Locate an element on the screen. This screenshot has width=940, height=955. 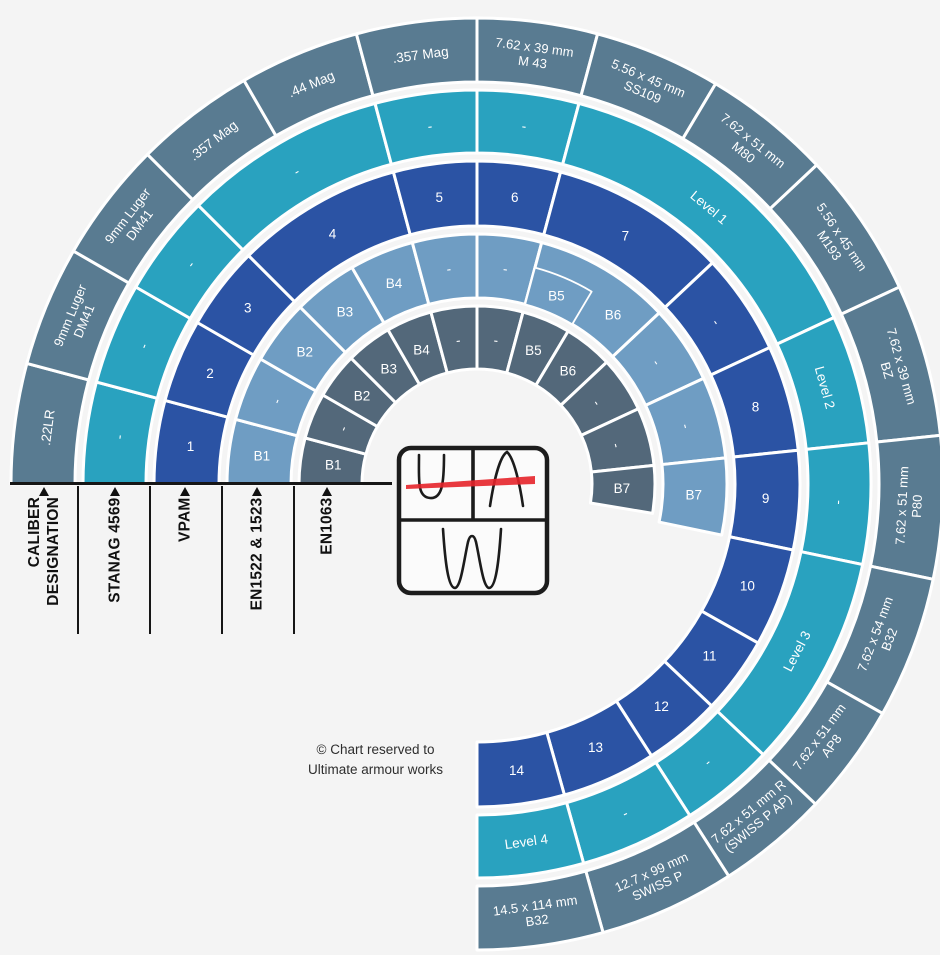
vpam-segment-label: 11 is located at coordinates (709, 655).